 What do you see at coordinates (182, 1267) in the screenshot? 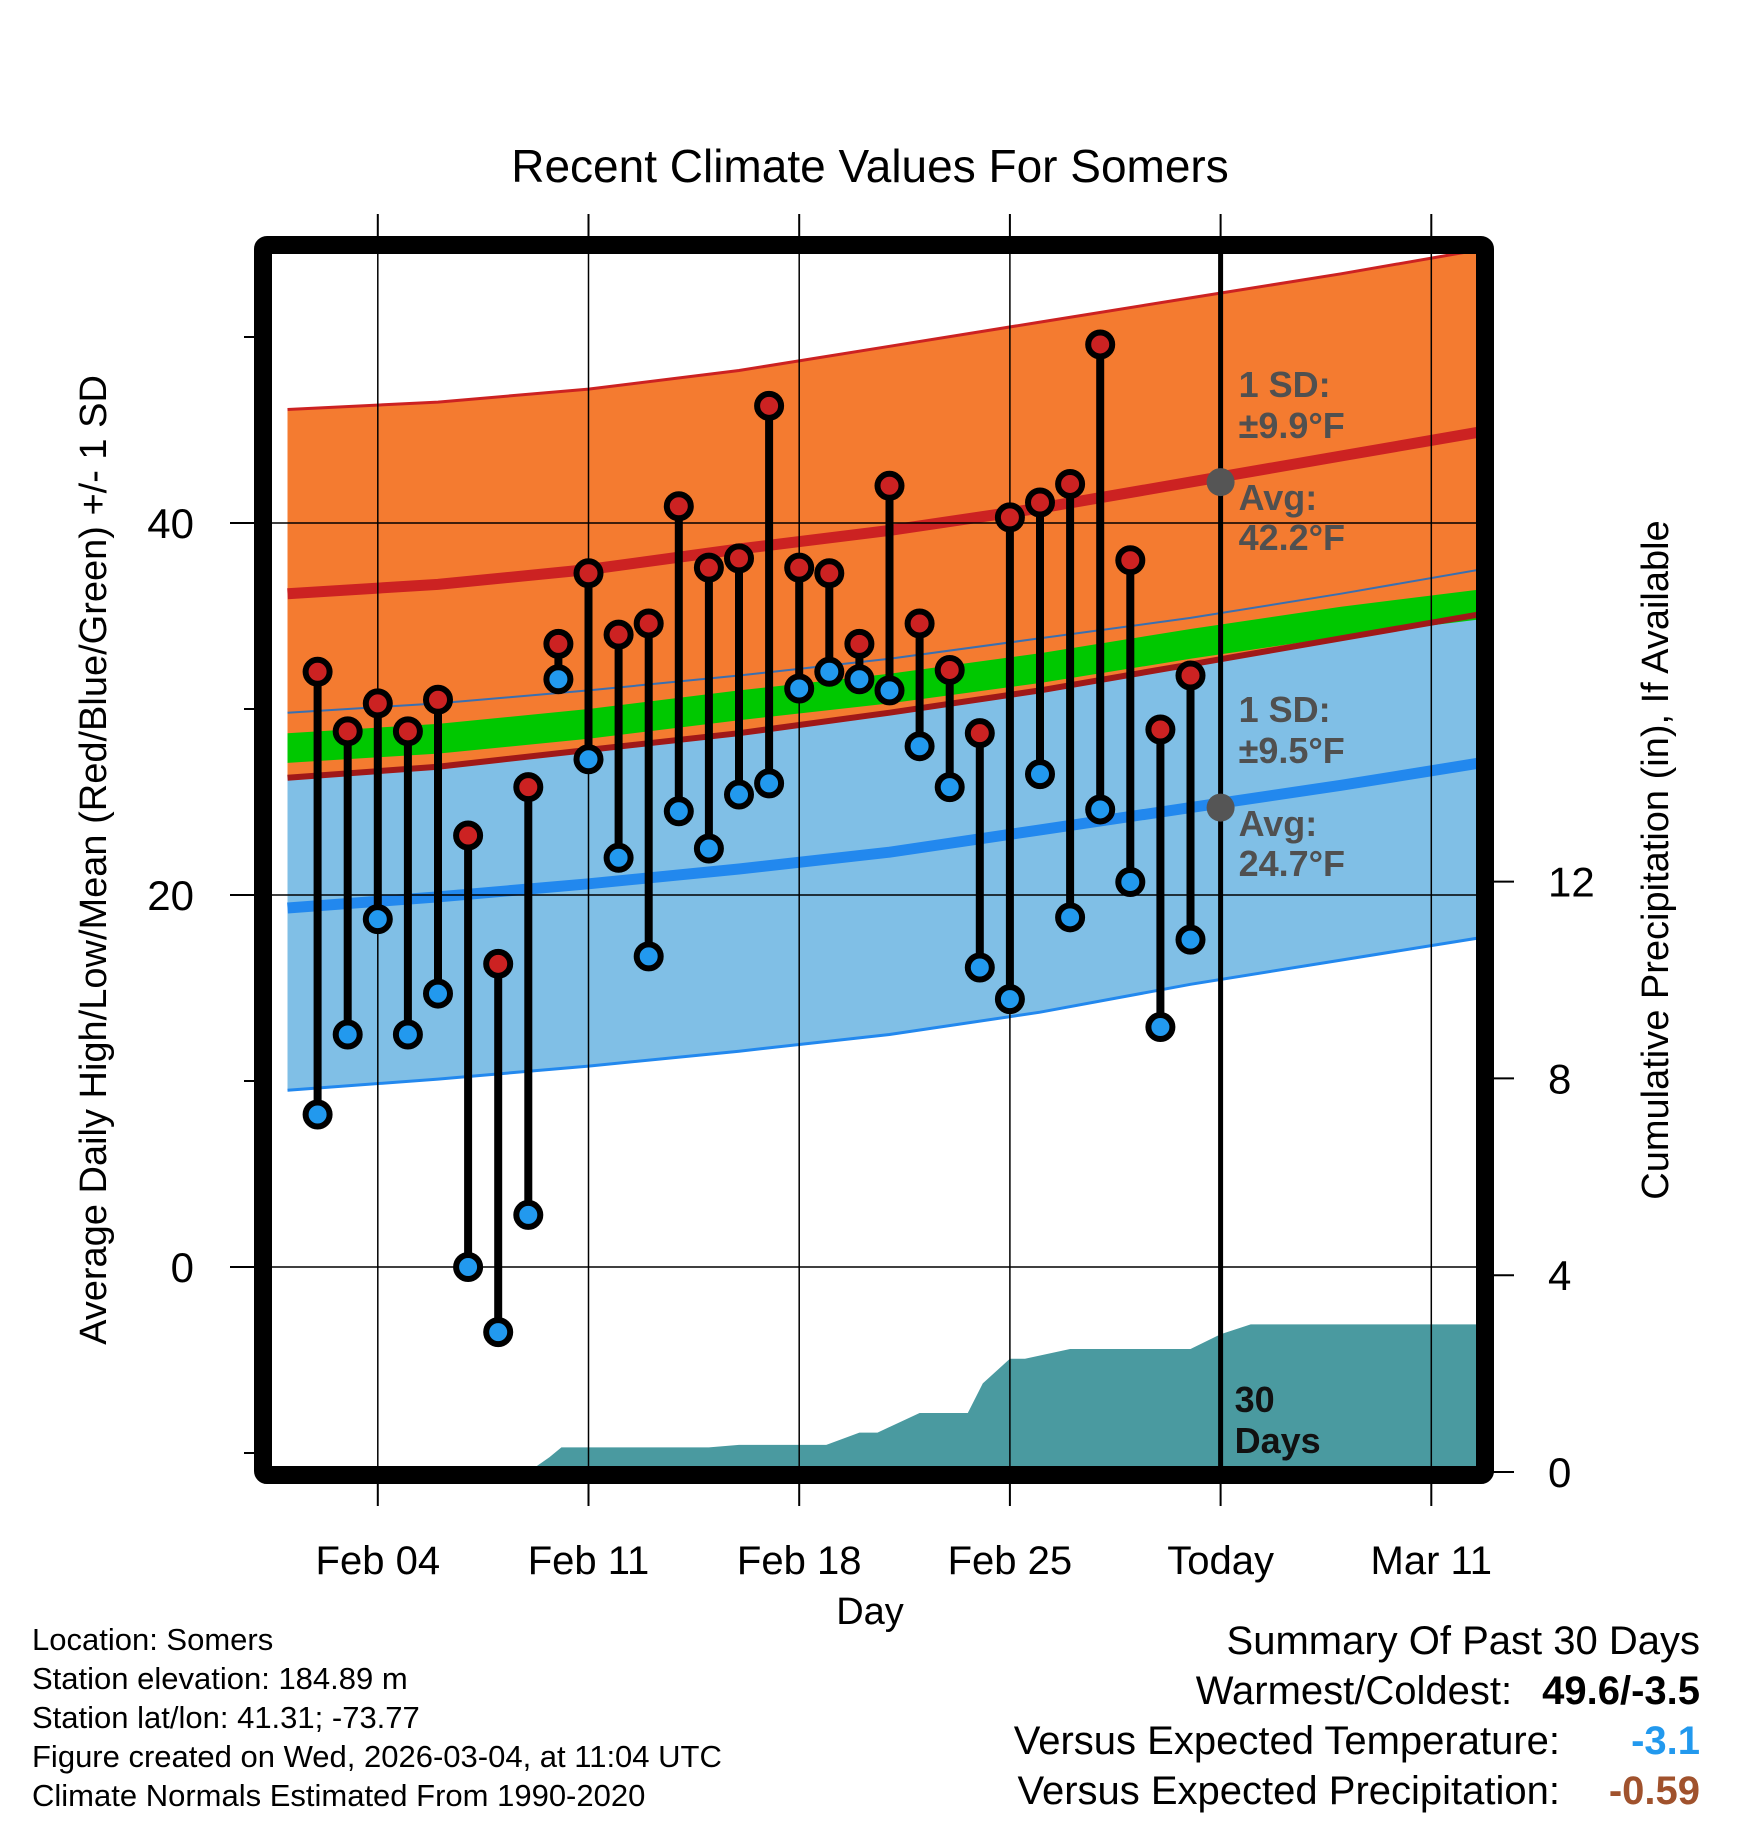
I see `y-tick-label: 0` at bounding box center [182, 1267].